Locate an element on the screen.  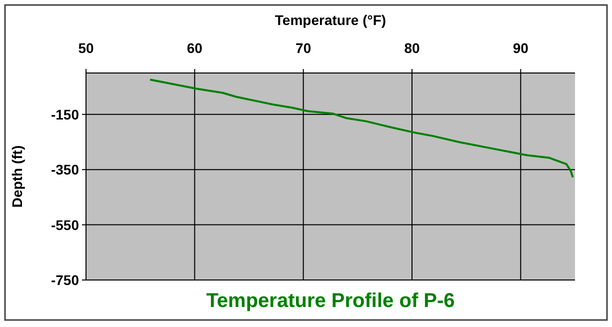
text: Temperature Profile of P-6 is located at coordinates (330, 301).